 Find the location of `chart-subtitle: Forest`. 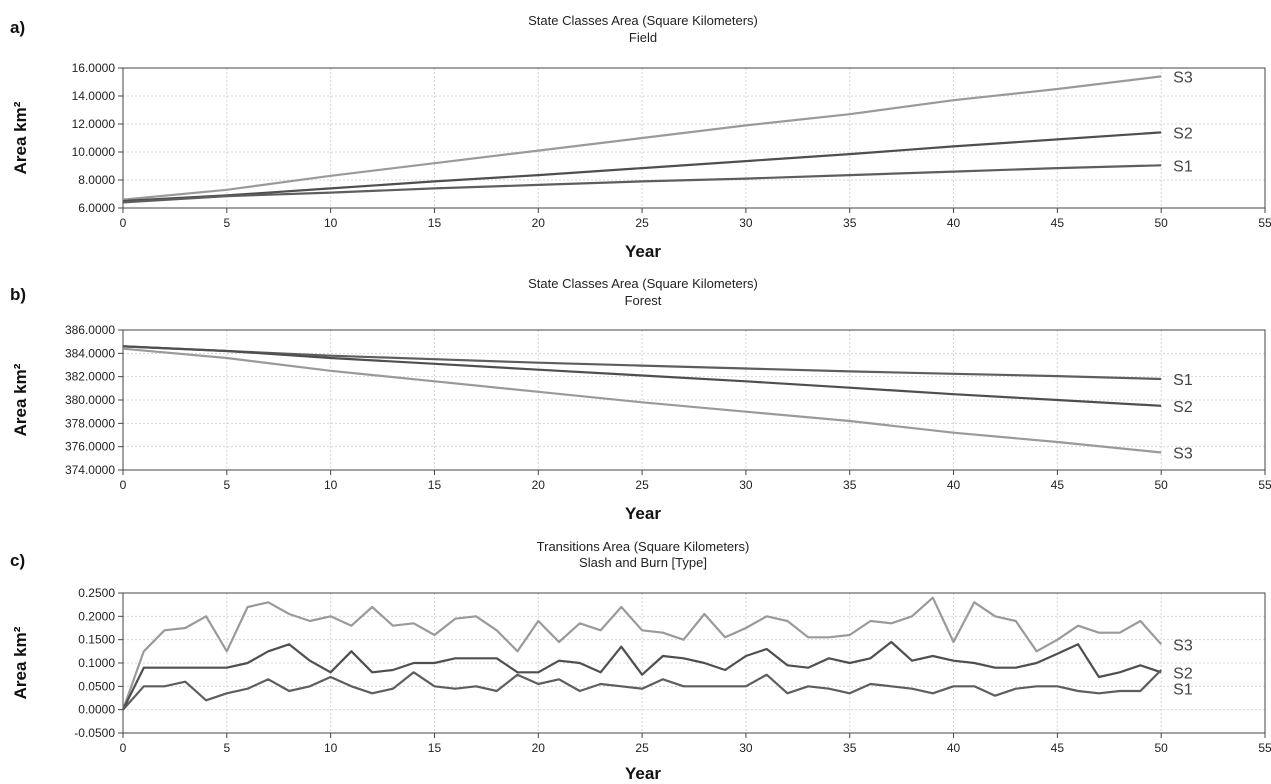

chart-subtitle: Forest is located at coordinates (643, 300).